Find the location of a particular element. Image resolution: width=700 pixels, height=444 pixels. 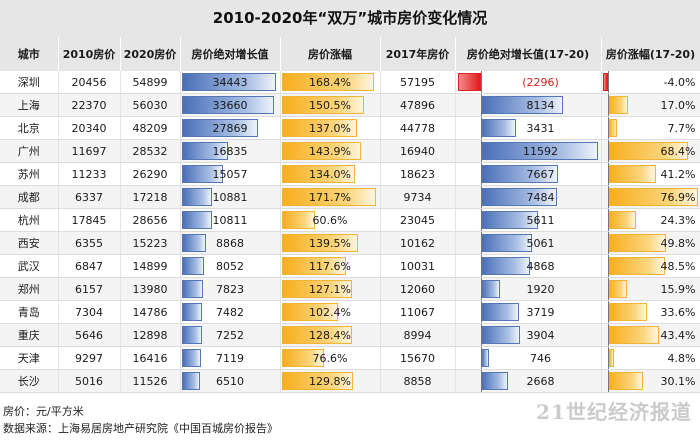

absolute-increase-17-20-cell: 8134 is located at coordinates (528, 105).